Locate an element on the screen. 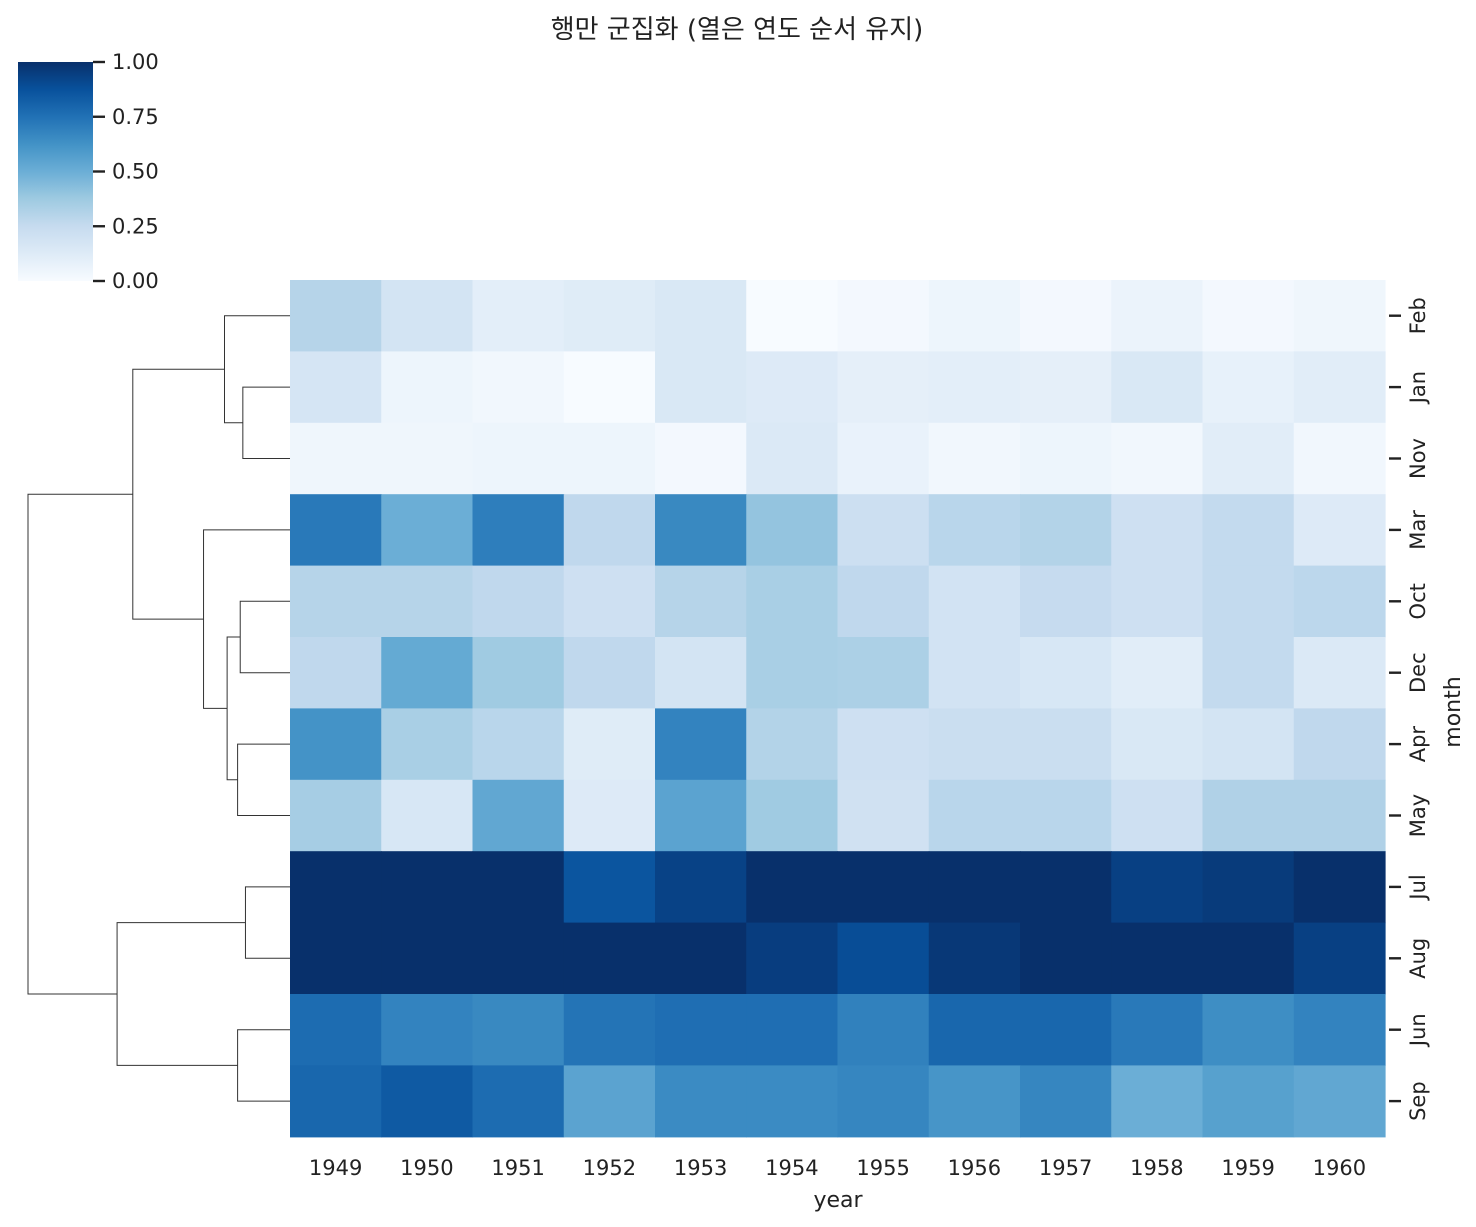  x-axis-label: year is located at coordinates (838, 1200).